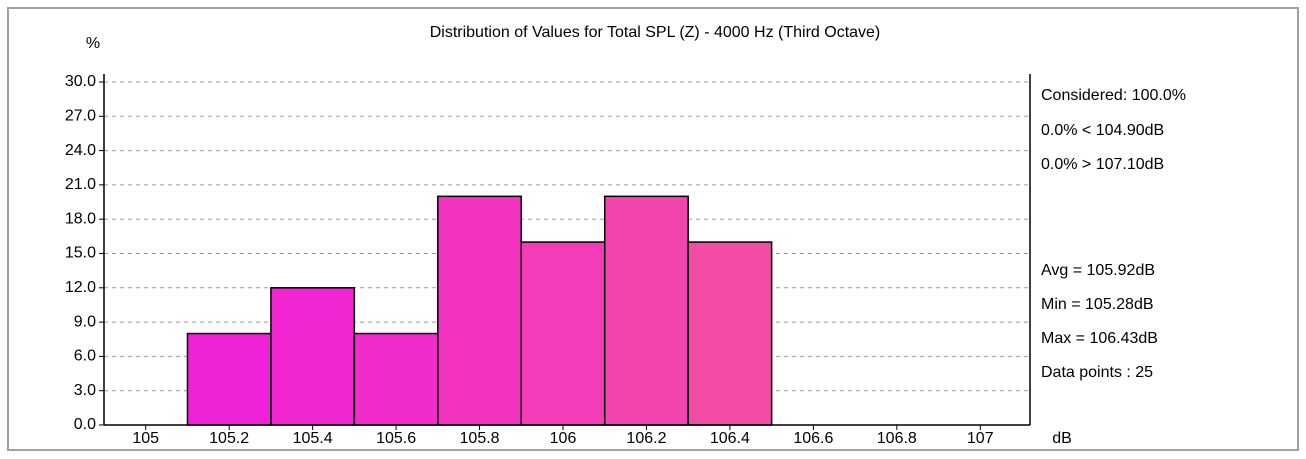 The height and width of the screenshot is (459, 1306). Describe the element at coordinates (396, 438) in the screenshot. I see `x-tick-label: 105.6` at that location.